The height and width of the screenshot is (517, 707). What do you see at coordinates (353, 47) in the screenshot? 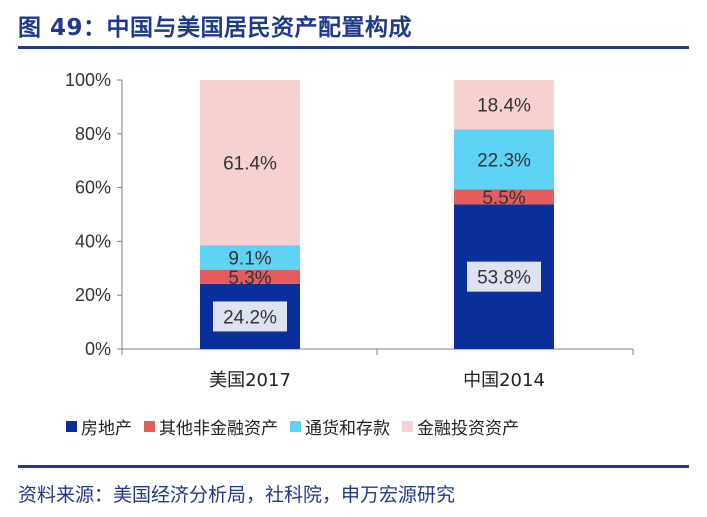
I see `title-rule` at bounding box center [353, 47].